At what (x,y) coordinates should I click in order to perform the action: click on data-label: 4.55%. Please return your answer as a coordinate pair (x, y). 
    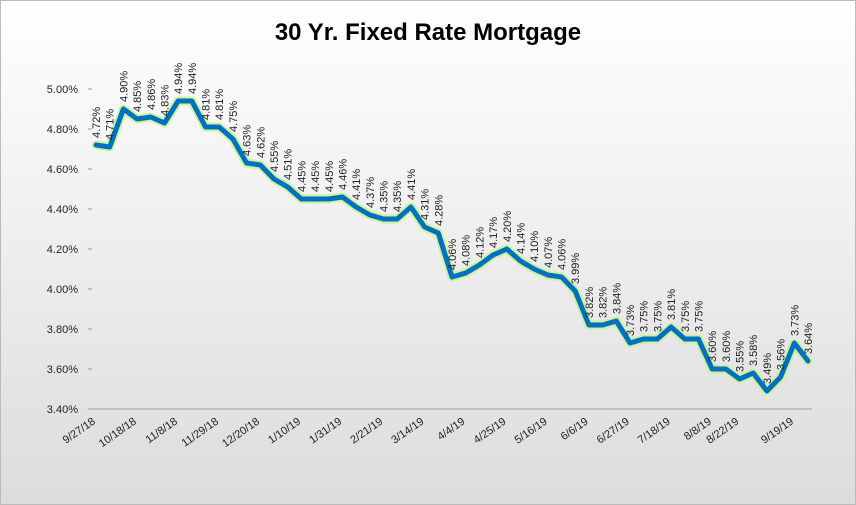
    Looking at the image, I should click on (275, 156).